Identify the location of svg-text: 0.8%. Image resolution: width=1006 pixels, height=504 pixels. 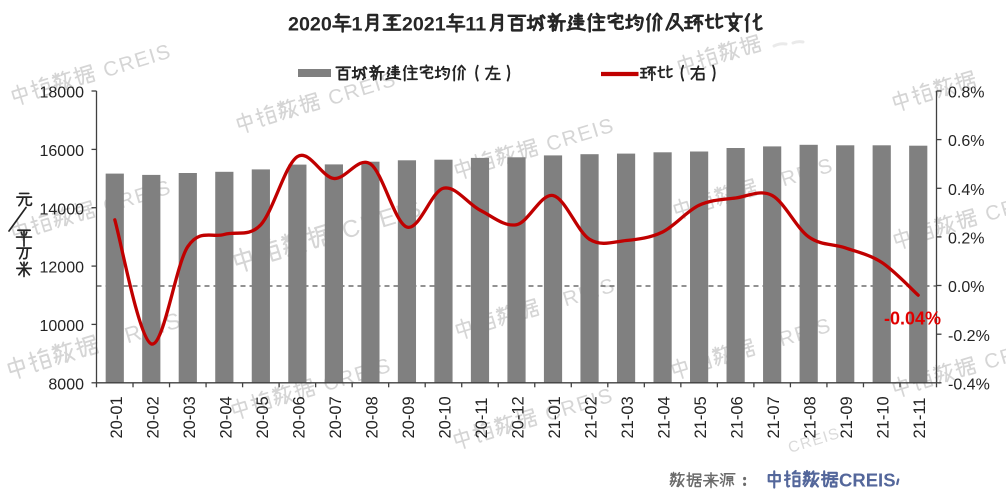
(966, 93).